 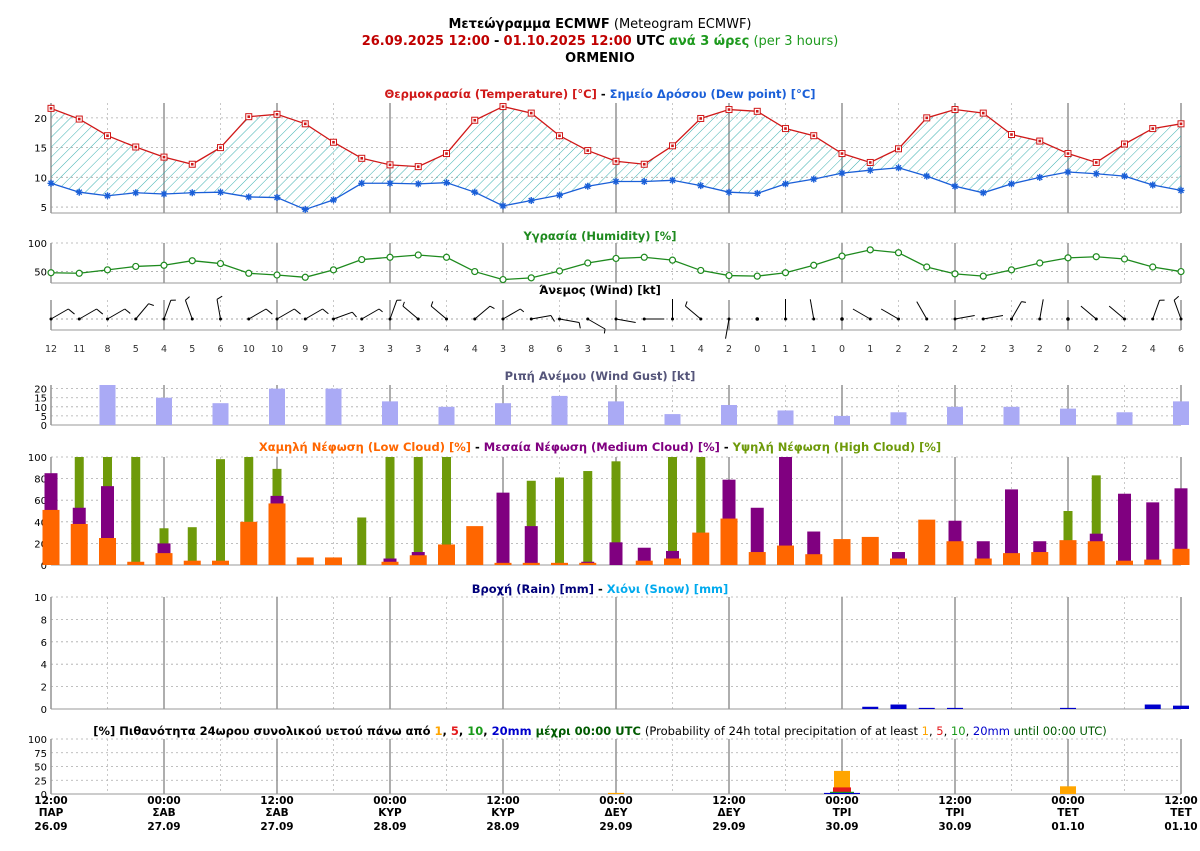 I want to click on wind-speed-label: 3, so click(x=503, y=349).